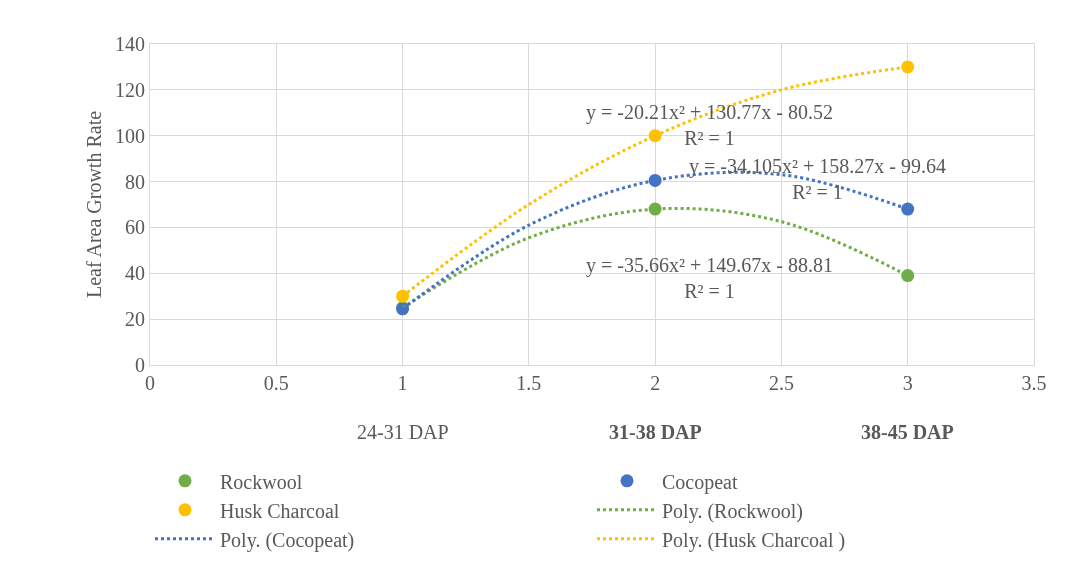 Image resolution: width=1079 pixels, height=586 pixels. I want to click on legend-label: Rockwool, so click(261, 481).